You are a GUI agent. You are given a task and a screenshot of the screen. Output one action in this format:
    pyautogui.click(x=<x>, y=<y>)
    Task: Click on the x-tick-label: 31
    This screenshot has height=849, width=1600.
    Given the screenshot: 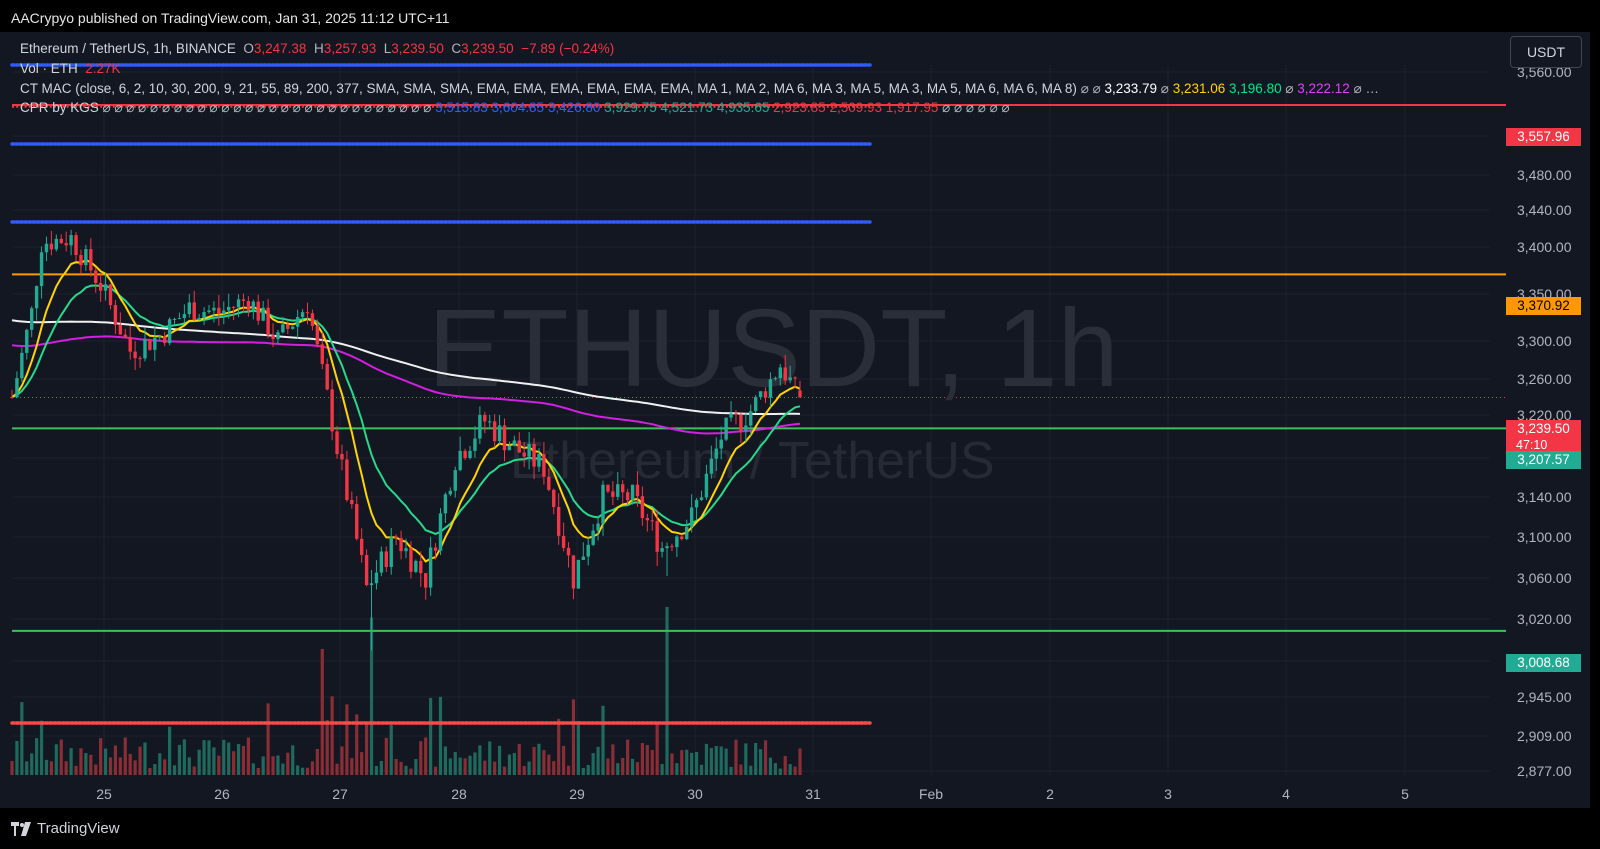 What is the action you would take?
    pyautogui.click(x=813, y=794)
    